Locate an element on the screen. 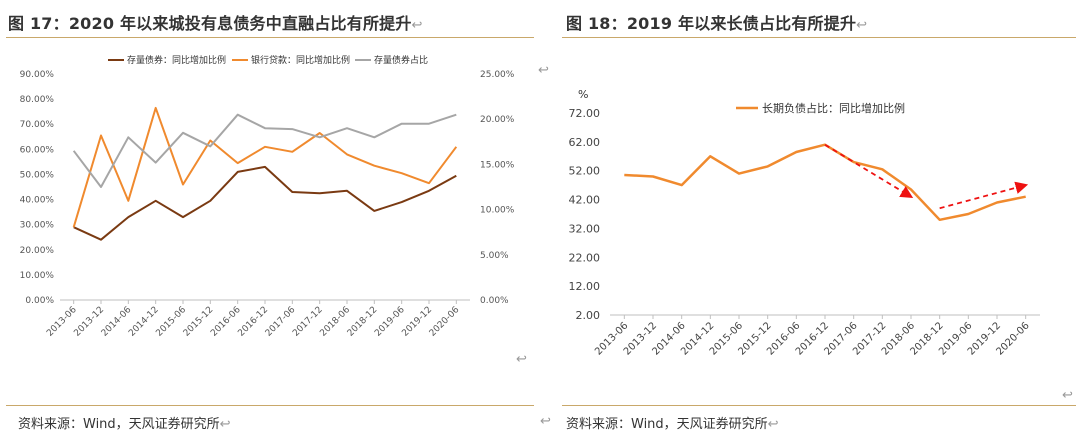 The image size is (1080, 442). y-tick-label-right: 15.00% is located at coordinates (497, 165).